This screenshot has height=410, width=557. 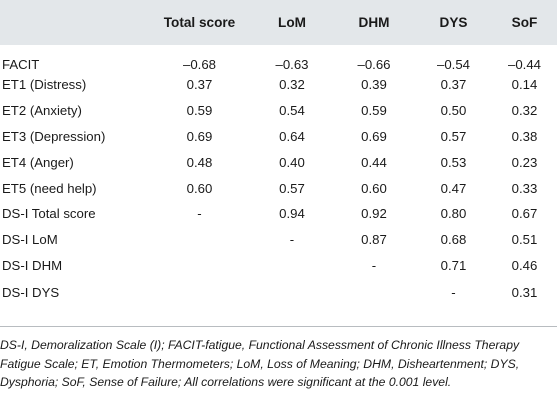 I want to click on cell-dhm: 0.39, so click(x=374, y=85).